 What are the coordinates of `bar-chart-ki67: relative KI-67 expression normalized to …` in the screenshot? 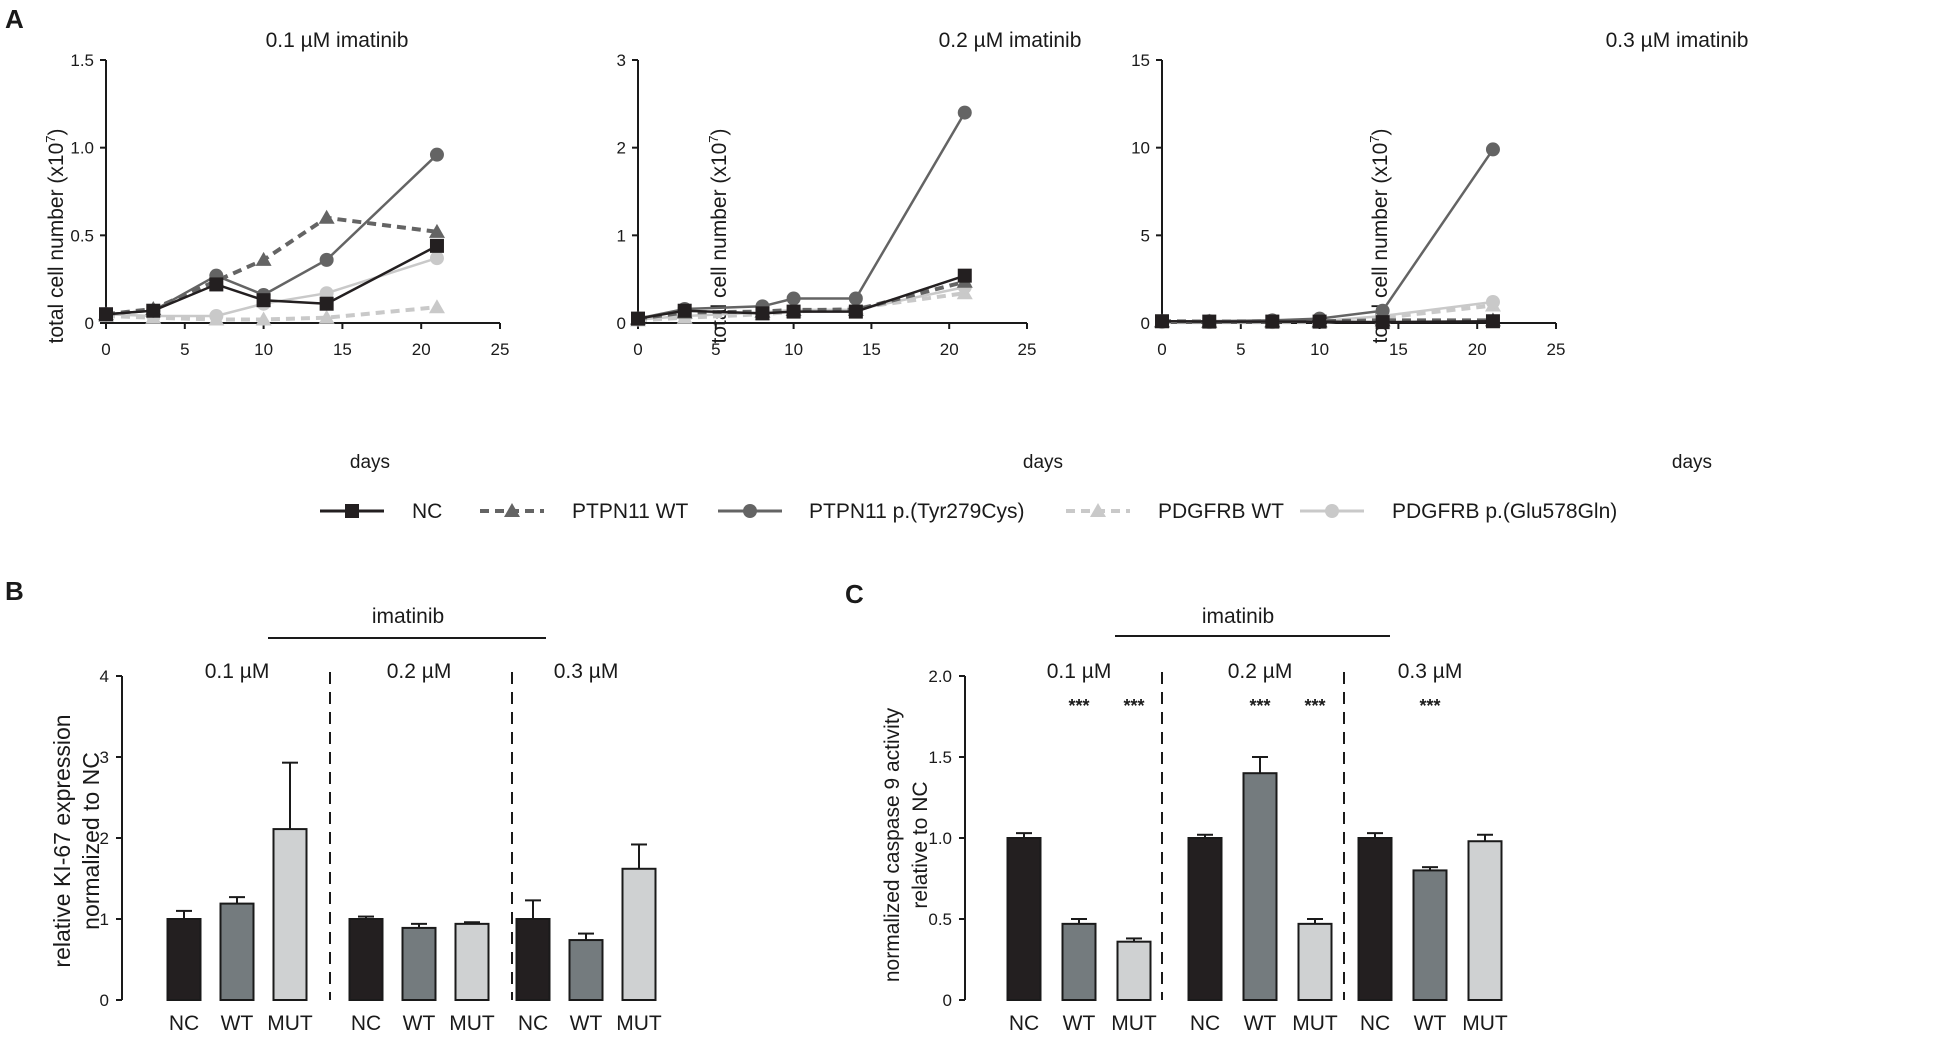 It's located at (355, 820).